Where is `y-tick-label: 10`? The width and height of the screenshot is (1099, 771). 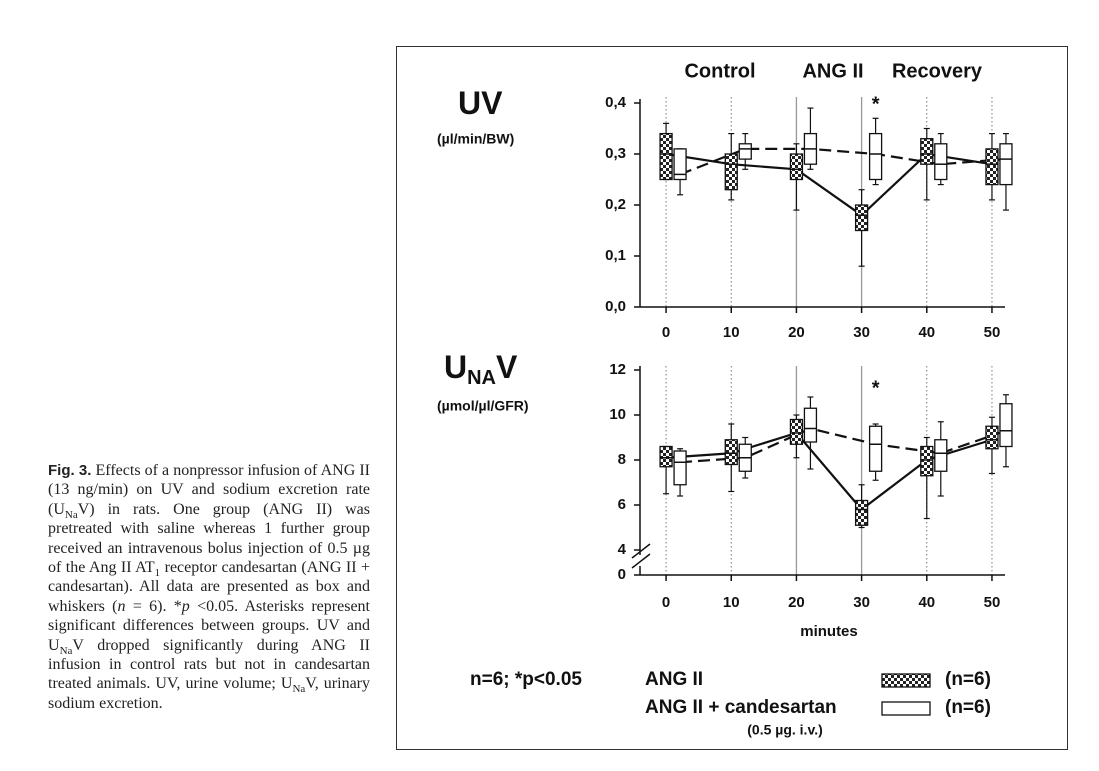
y-tick-label: 10 is located at coordinates (617, 414).